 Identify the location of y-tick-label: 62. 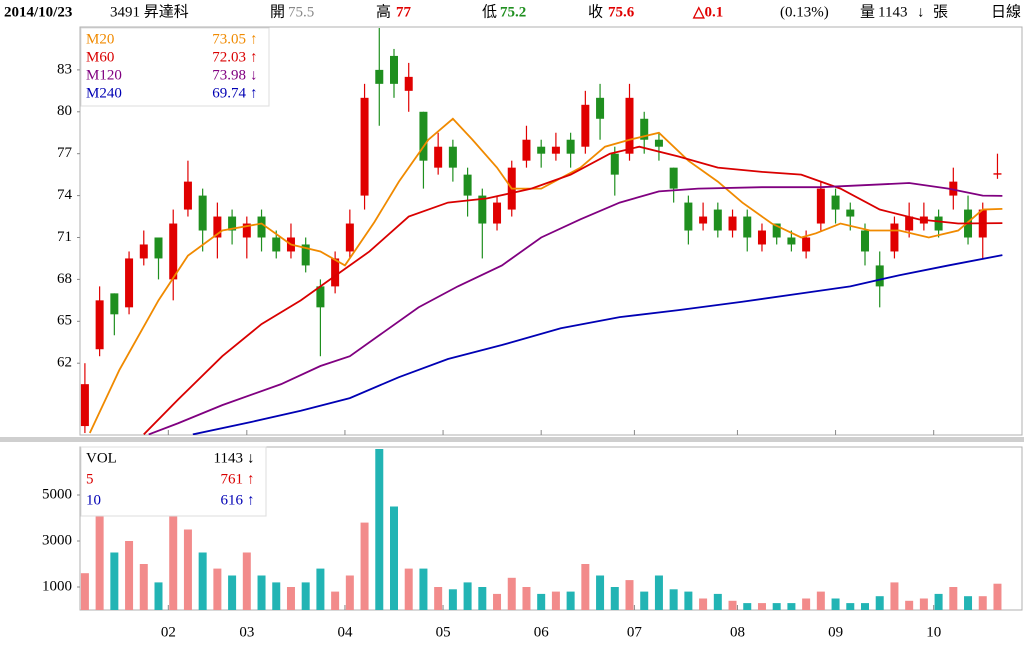
(64, 363).